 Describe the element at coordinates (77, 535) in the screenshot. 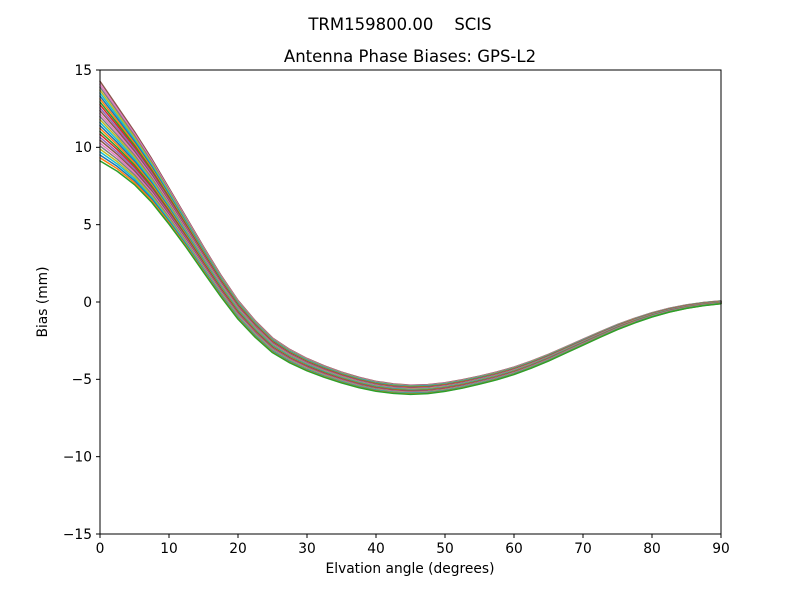

I see `y-tick-label: −15` at that location.